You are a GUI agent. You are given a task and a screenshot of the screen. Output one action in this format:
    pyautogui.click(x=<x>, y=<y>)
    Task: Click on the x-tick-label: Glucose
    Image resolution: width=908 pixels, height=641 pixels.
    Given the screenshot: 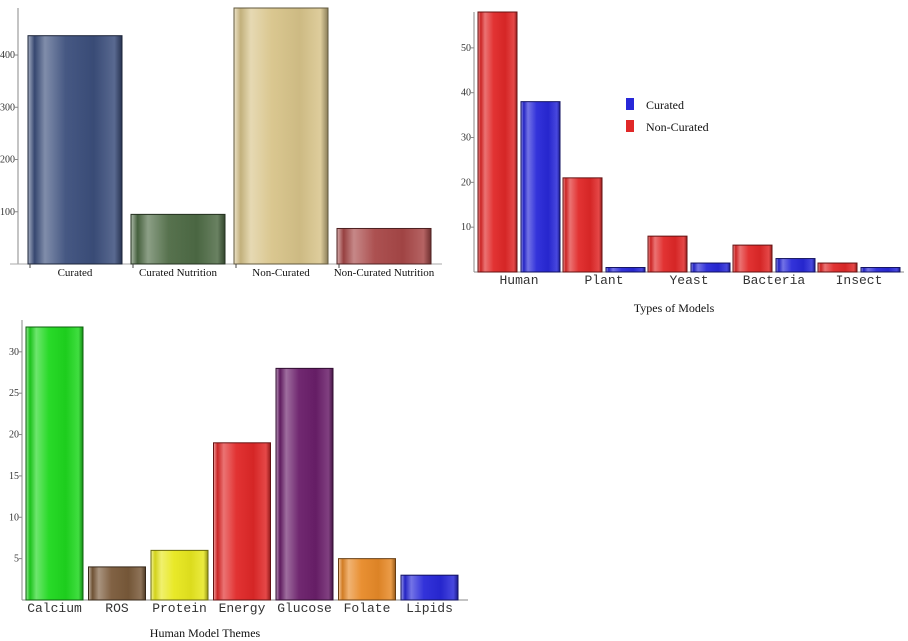 What is the action you would take?
    pyautogui.click(x=304, y=608)
    